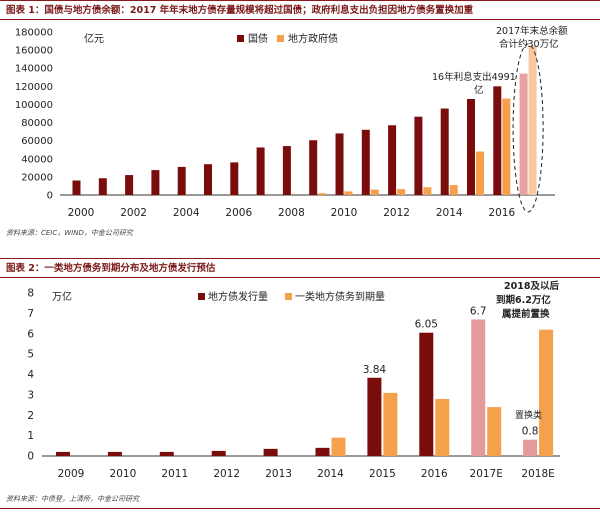  Describe the element at coordinates (258, 38) in the screenshot. I see `legend-label-guozhai: 国债` at that location.